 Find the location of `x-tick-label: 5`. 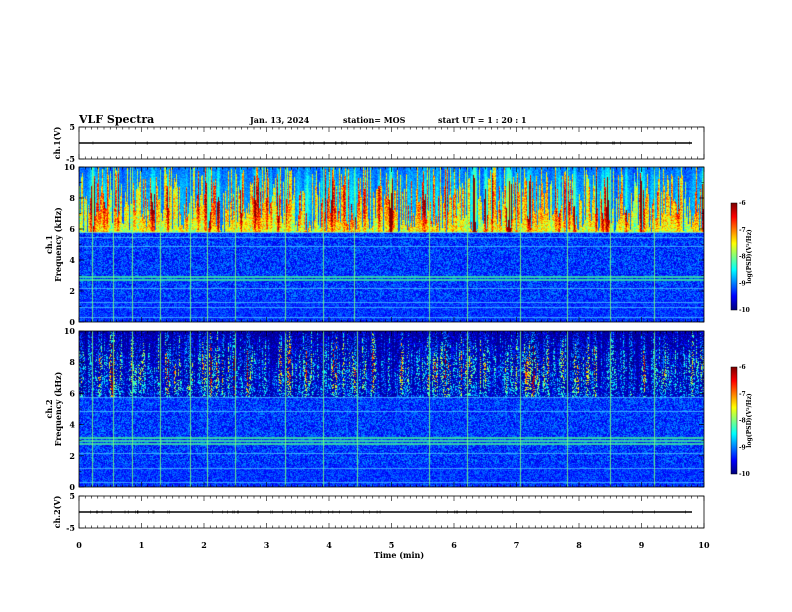

x-tick-label: 5 is located at coordinates (392, 545).